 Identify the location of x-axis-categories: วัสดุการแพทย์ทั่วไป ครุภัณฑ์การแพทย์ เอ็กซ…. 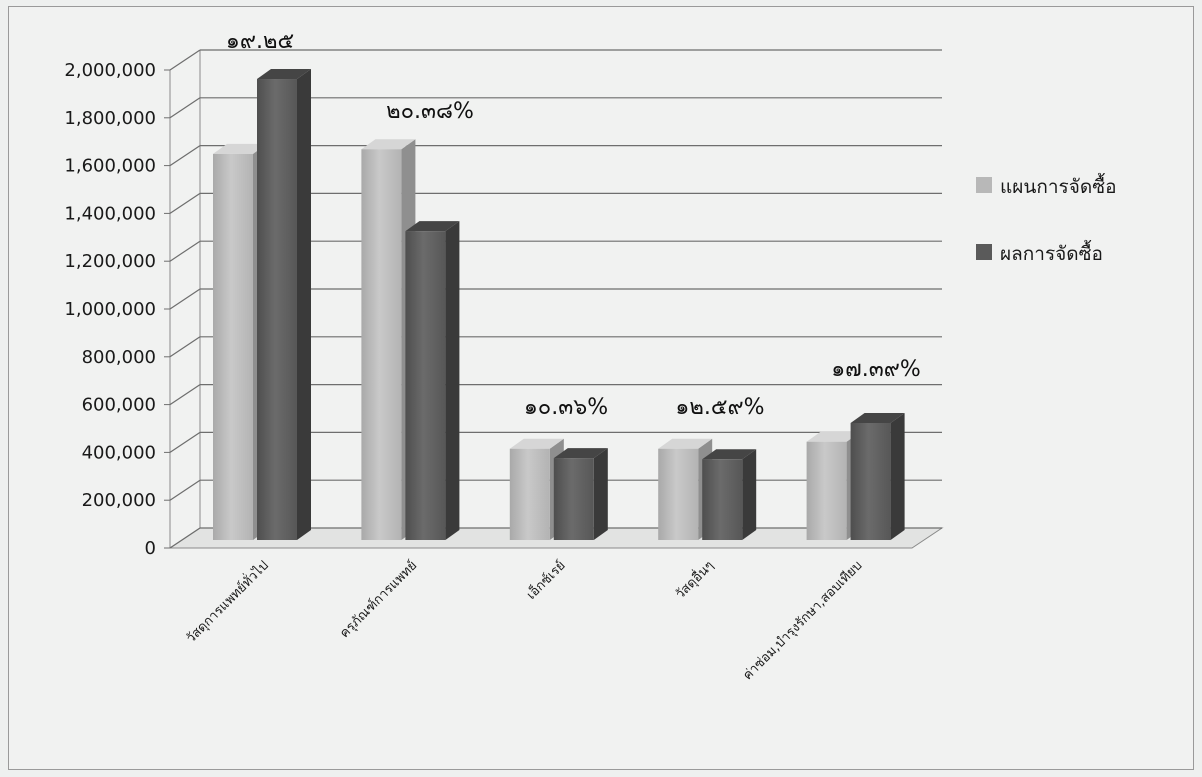
(523, 619).